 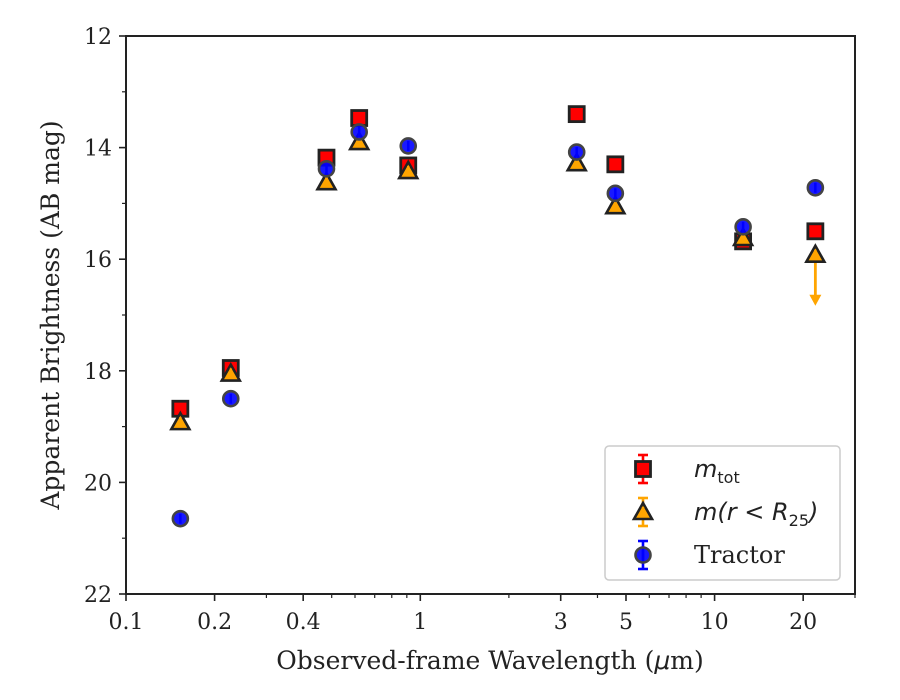 I want to click on legend-entry-tractor: Tractor, so click(x=739, y=555).